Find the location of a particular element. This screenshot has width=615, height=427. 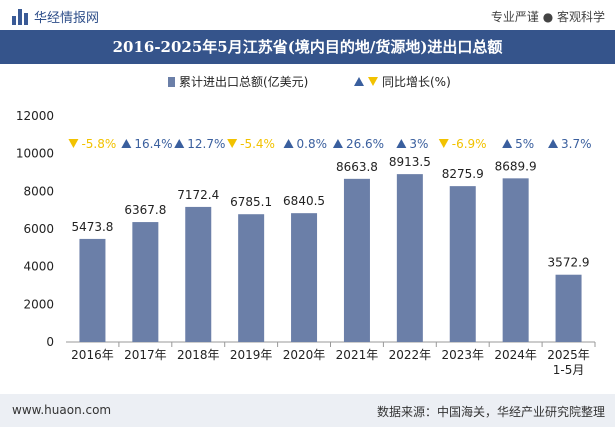

x-tick-label: 2018年 is located at coordinates (198, 355).